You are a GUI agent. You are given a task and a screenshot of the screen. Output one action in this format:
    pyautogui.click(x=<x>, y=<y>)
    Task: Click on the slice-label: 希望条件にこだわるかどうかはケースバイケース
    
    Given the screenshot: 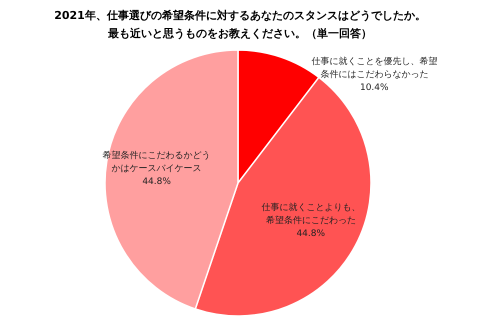 What is the action you would take?
    pyautogui.click(x=156, y=162)
    